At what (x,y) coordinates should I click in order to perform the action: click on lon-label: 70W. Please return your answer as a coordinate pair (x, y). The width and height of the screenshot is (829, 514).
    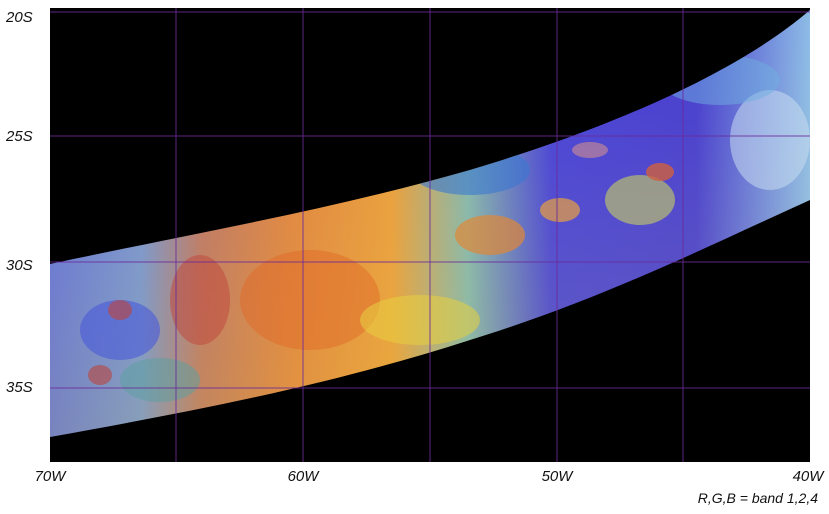
    Looking at the image, I should click on (51, 476).